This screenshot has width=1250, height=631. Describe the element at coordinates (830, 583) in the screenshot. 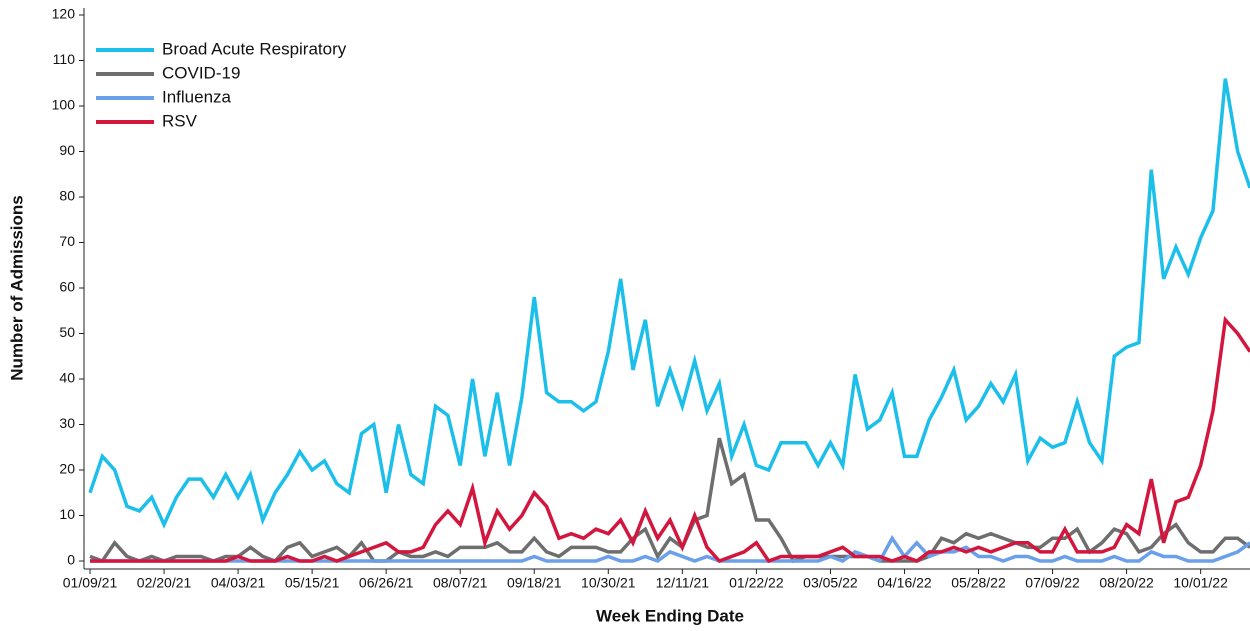

I see `x-tick-label: 03/05/22` at that location.